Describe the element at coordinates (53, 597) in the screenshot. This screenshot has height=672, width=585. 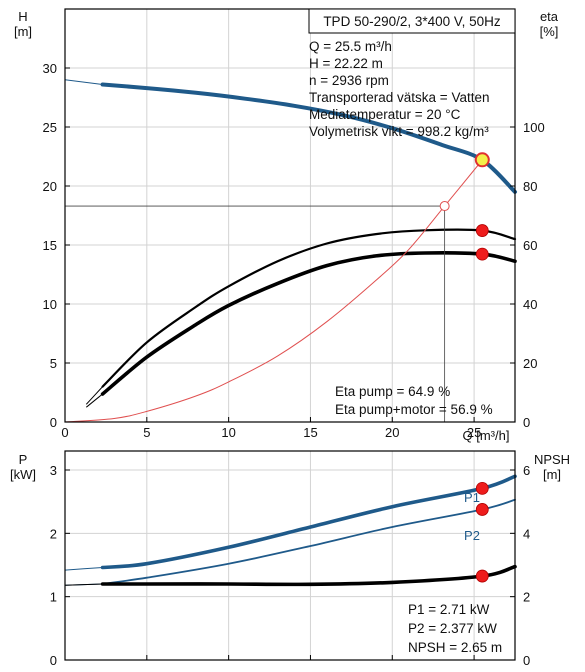
I see `y-left-tick-label: 1` at that location.